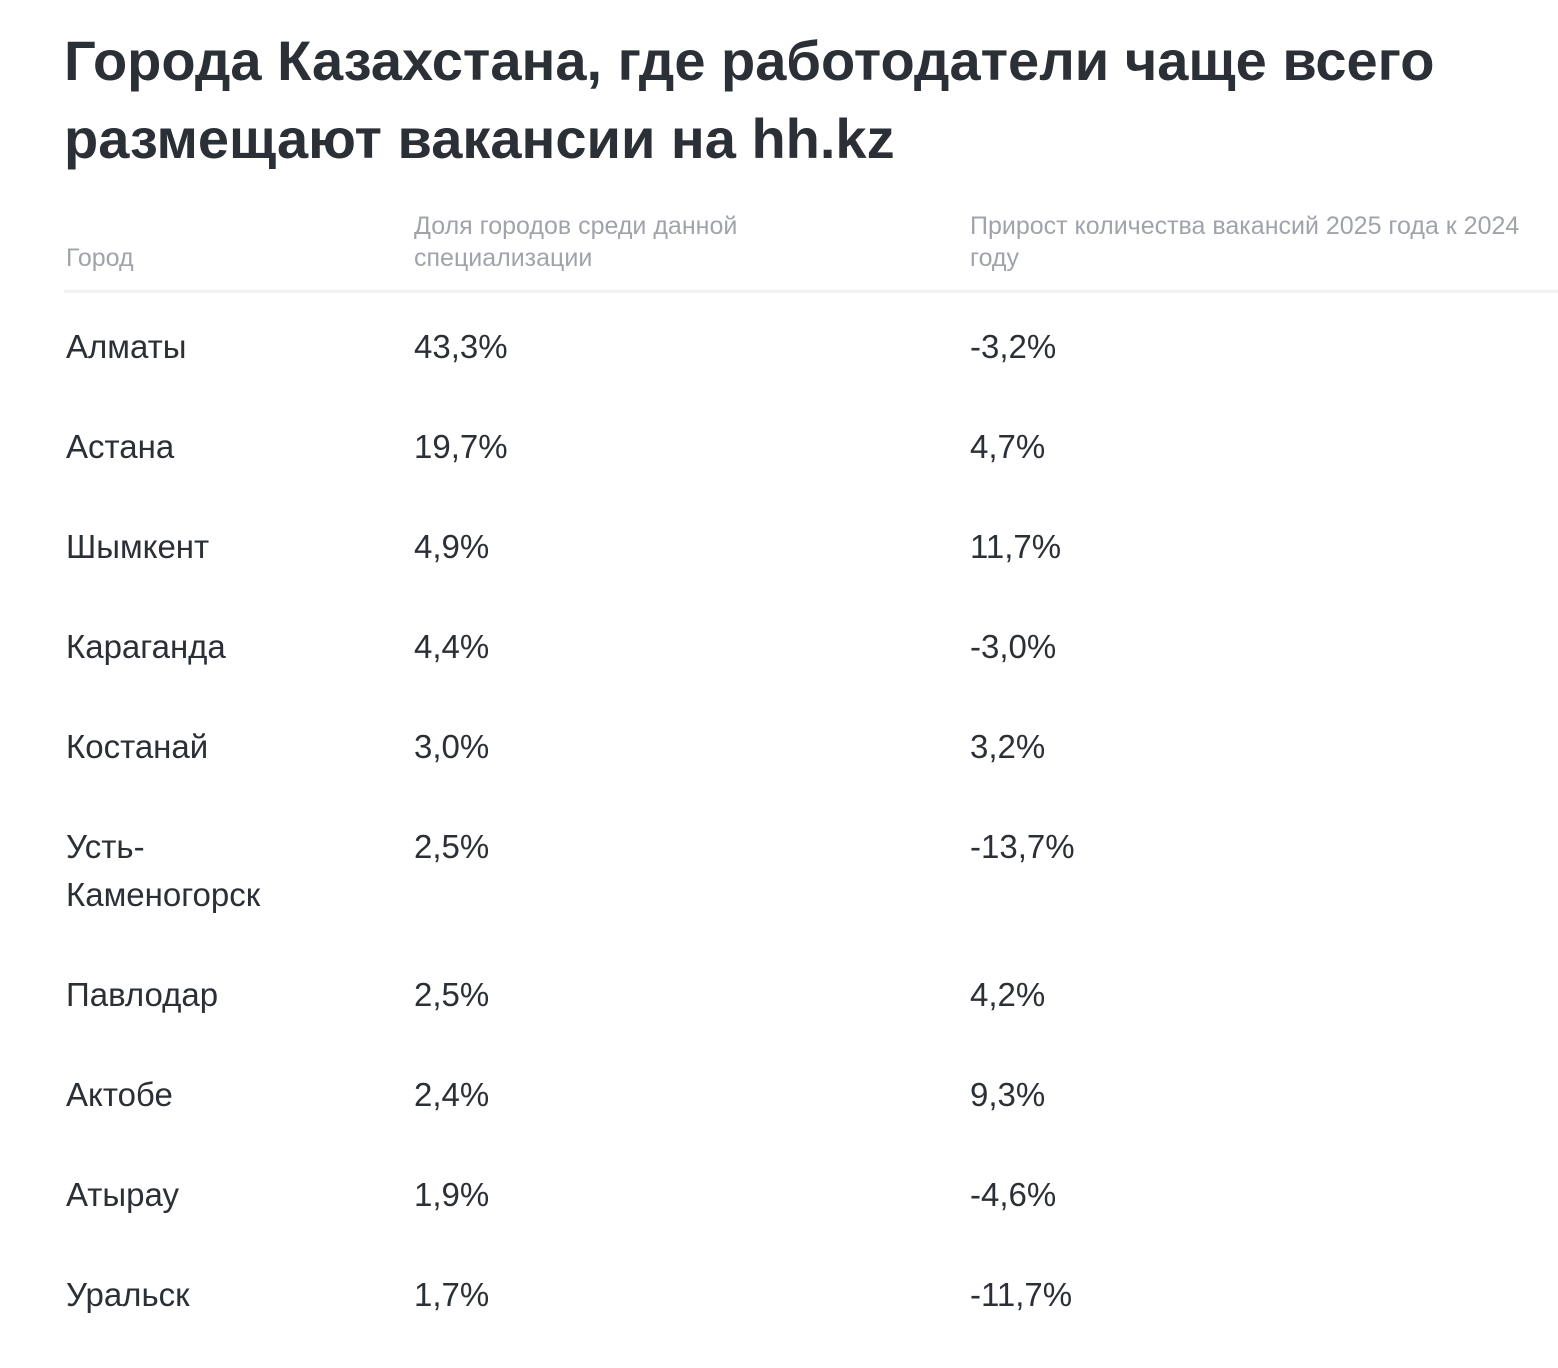  What do you see at coordinates (1013, 346) in the screenshot?
I see `growth-cell: -3,2%` at bounding box center [1013, 346].